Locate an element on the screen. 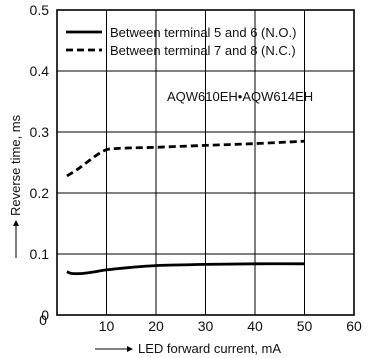  y-tick-label: 0.2 is located at coordinates (40, 193).